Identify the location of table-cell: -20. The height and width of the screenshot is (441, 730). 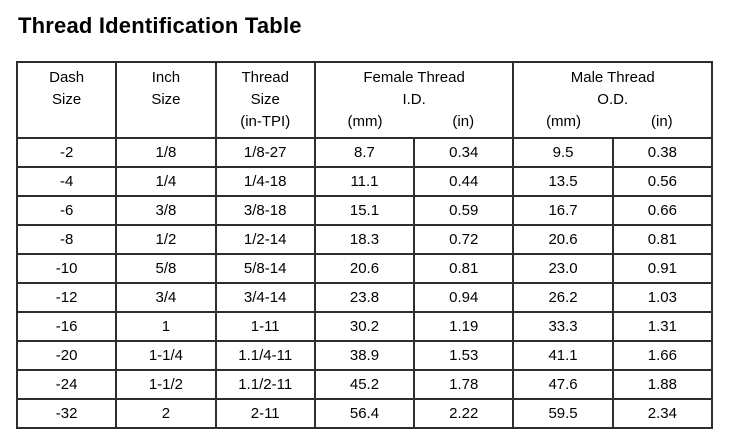
(67, 355).